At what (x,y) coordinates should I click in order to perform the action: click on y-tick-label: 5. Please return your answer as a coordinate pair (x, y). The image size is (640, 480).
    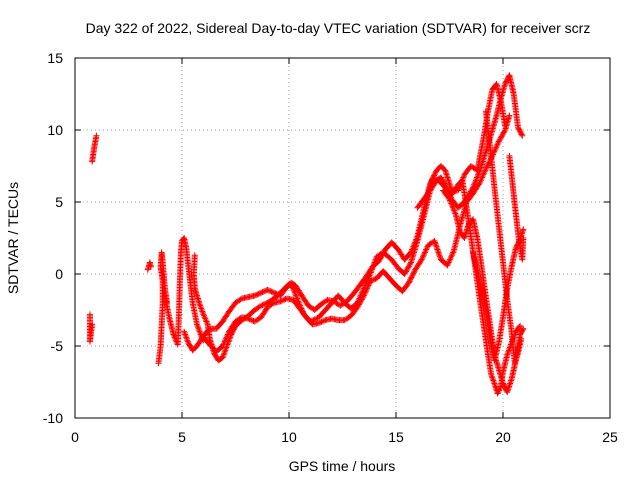
    Looking at the image, I should click on (59, 202).